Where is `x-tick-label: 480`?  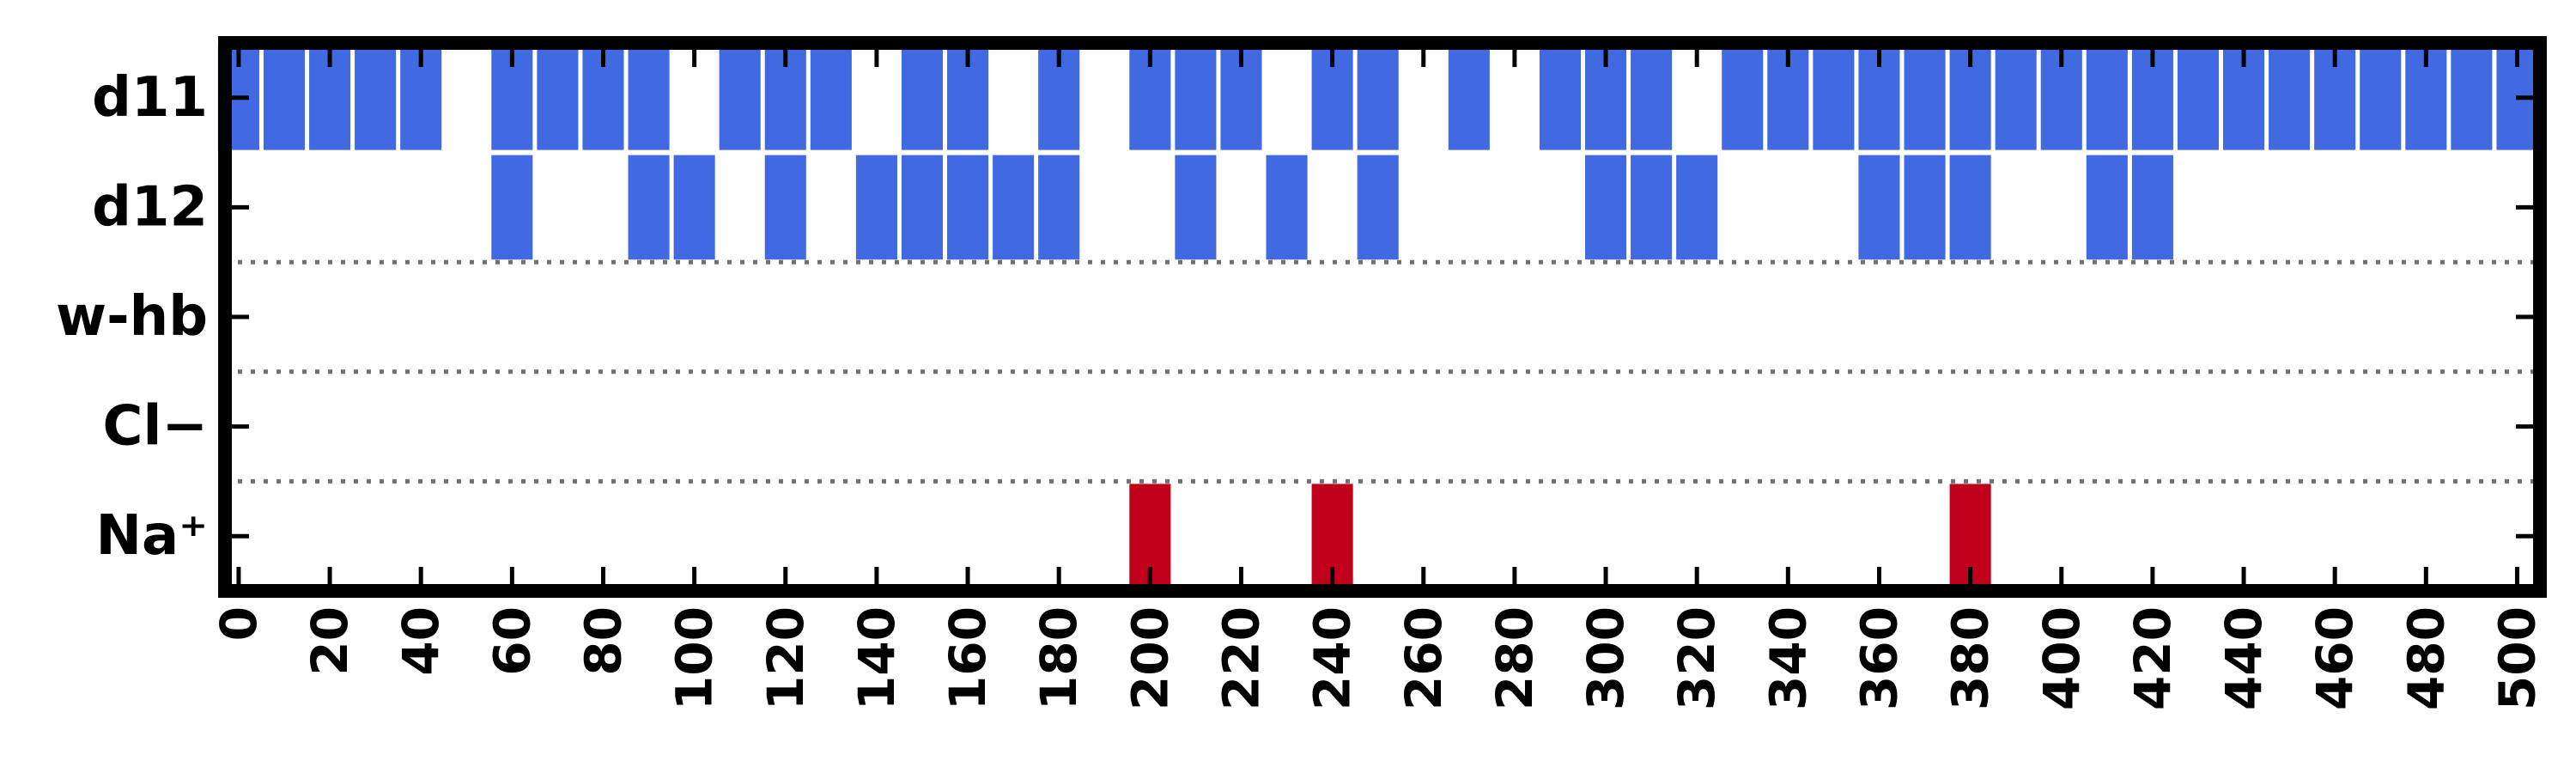
x-tick-label: 480 is located at coordinates (2426, 658).